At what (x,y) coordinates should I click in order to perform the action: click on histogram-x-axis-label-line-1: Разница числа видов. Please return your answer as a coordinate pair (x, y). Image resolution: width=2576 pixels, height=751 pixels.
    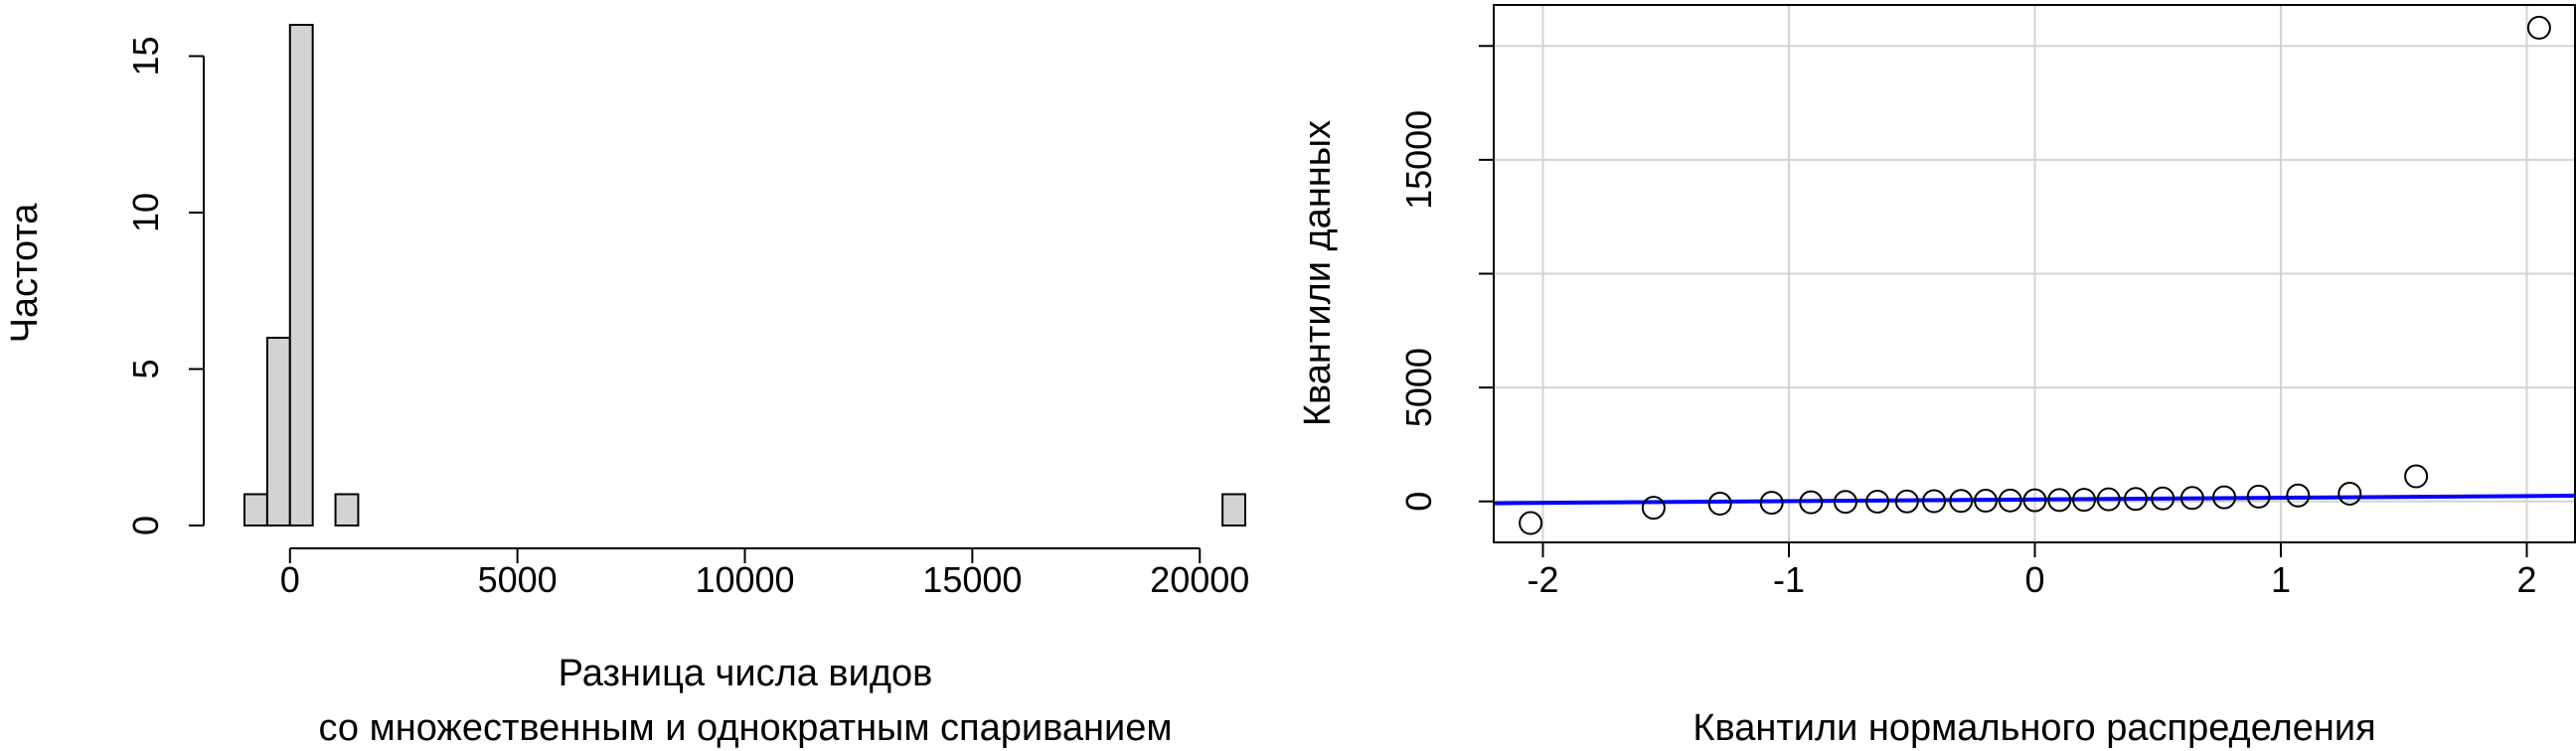
    Looking at the image, I should click on (746, 673).